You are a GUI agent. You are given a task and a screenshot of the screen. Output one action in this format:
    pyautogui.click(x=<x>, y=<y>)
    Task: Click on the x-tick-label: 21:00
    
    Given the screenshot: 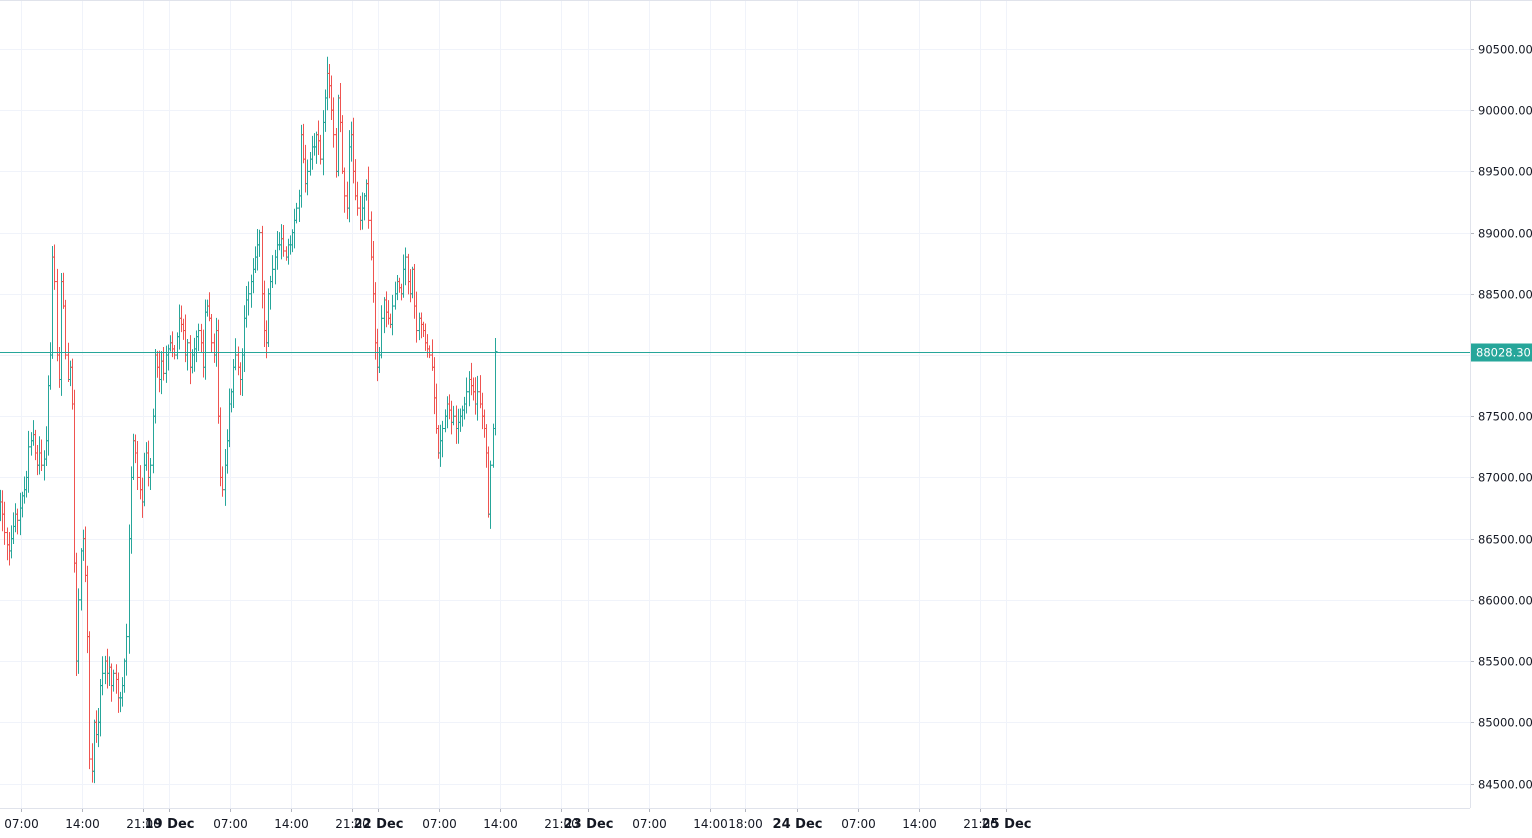 What is the action you would take?
    pyautogui.click(x=980, y=824)
    